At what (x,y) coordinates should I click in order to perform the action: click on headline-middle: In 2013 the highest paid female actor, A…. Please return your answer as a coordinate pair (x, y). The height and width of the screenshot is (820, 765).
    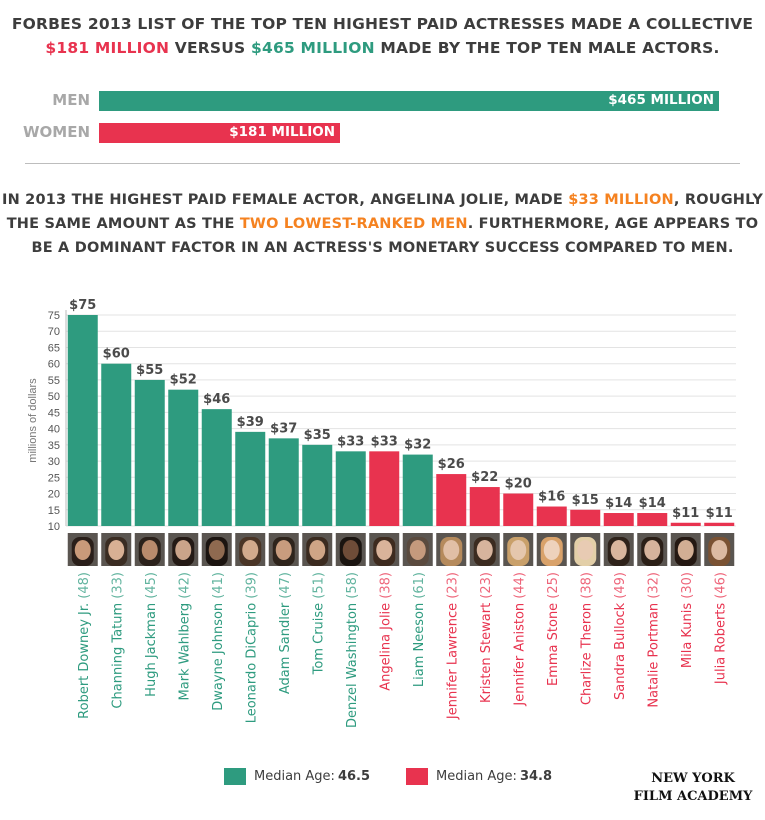
    Looking at the image, I should click on (382, 224).